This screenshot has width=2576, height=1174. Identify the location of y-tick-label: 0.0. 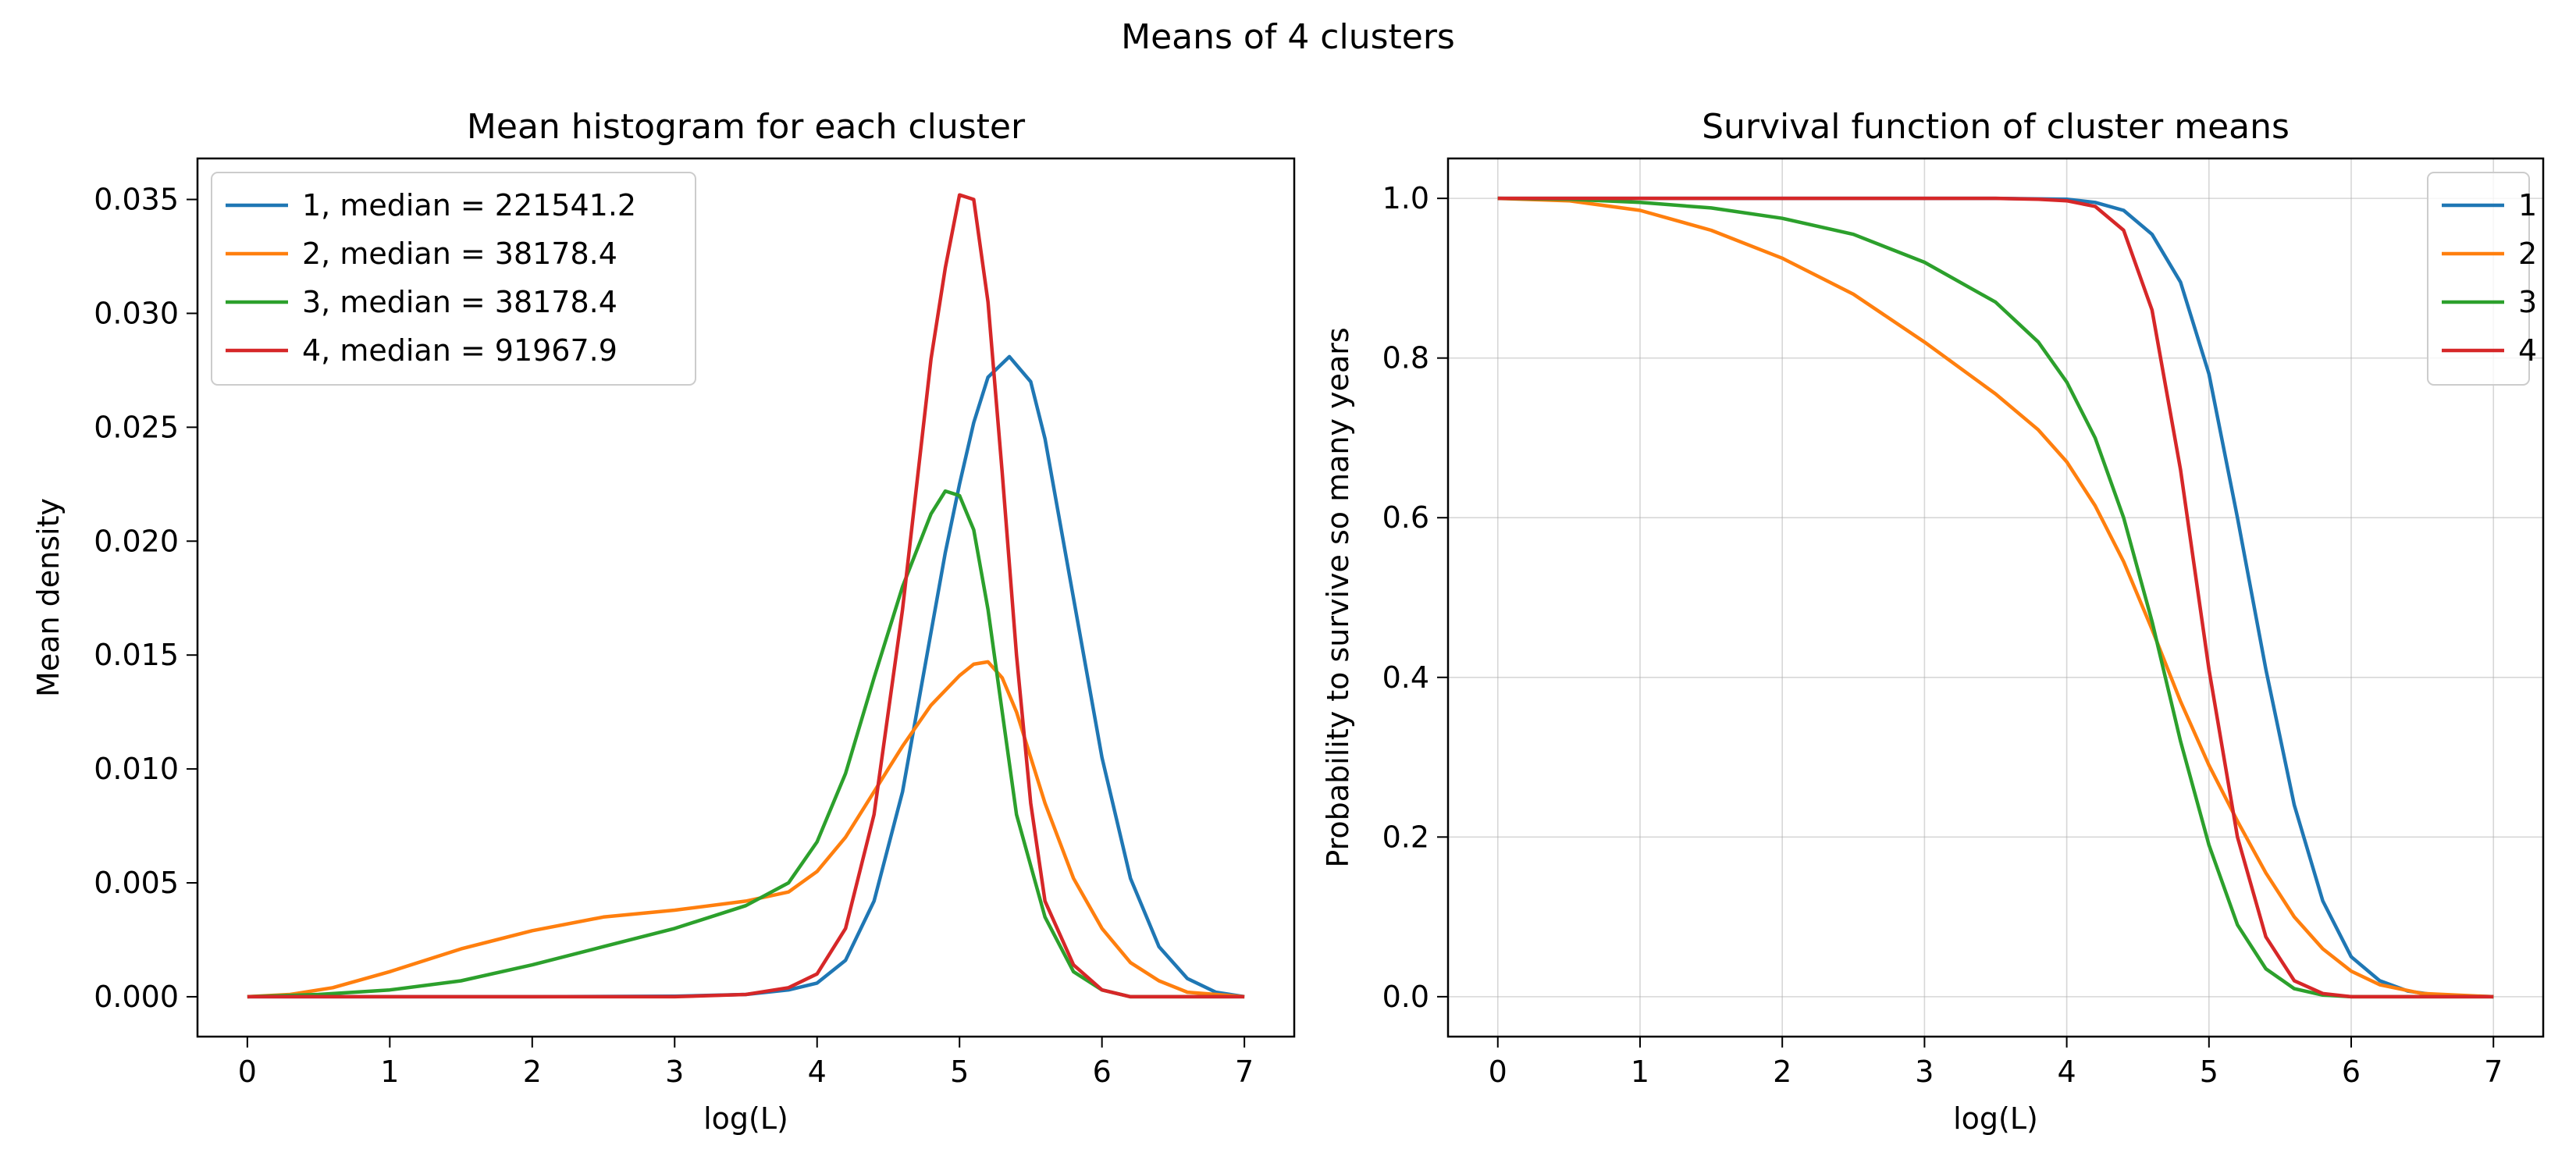
(1405, 997).